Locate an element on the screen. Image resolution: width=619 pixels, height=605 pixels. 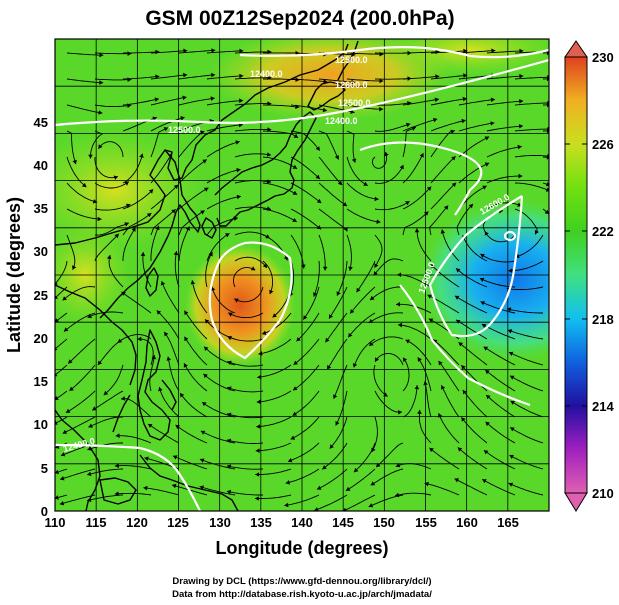
contour-label: 12400.0 is located at coordinates (341, 121).